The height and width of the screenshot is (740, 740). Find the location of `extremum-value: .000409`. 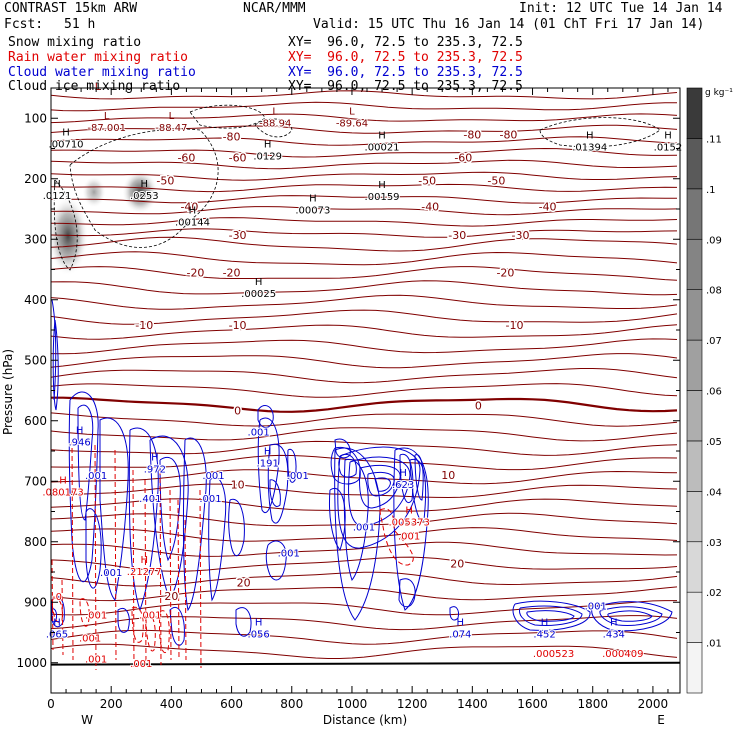

extremum-value: .000409 is located at coordinates (622, 654).